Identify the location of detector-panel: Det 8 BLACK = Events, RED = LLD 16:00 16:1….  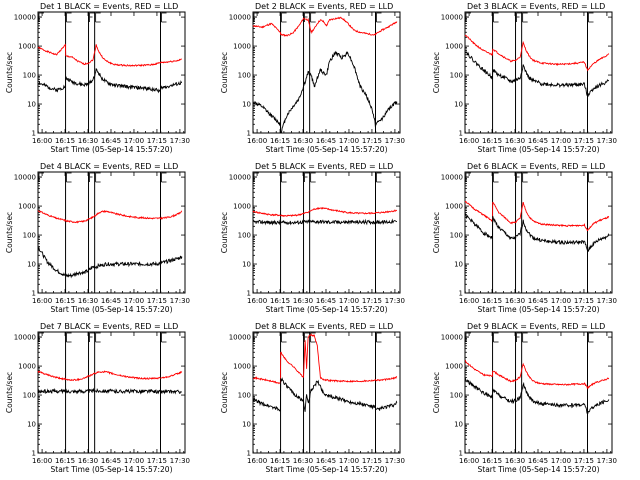
(312, 398).